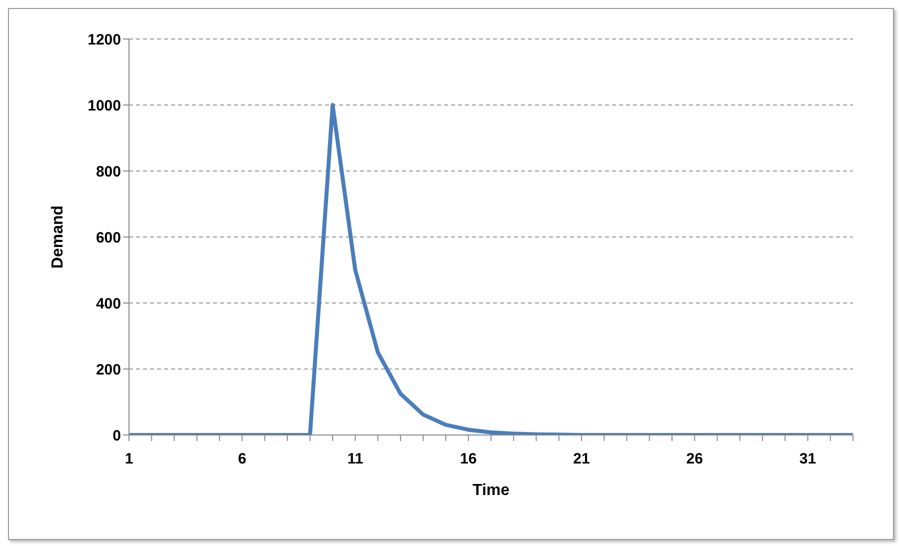  What do you see at coordinates (807, 459) in the screenshot?
I see `x-tick-label: 31` at bounding box center [807, 459].